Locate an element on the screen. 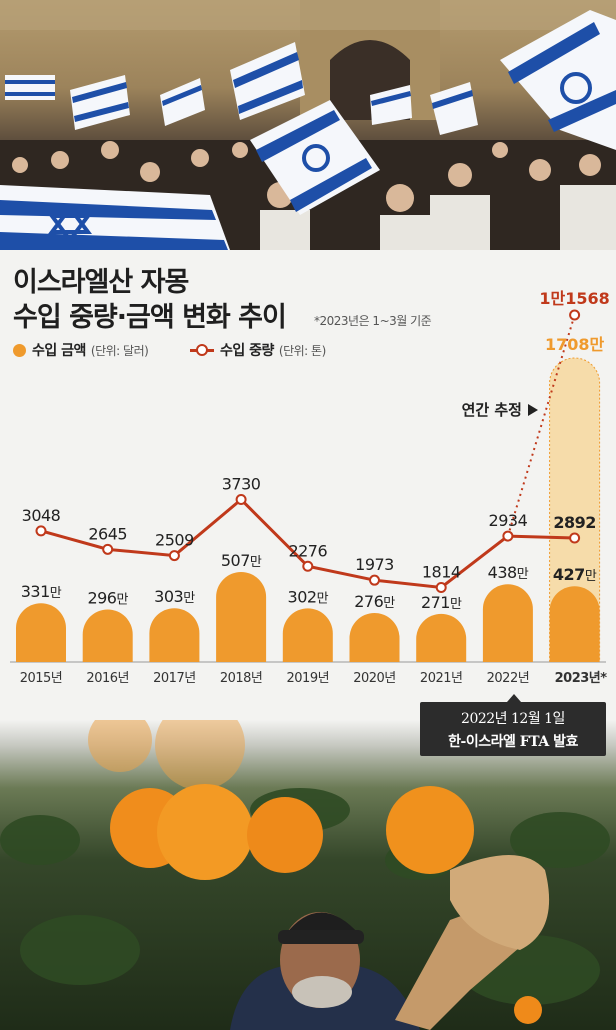 The height and width of the screenshot is (1030, 616). weight-label: 2892 is located at coordinates (574, 522).